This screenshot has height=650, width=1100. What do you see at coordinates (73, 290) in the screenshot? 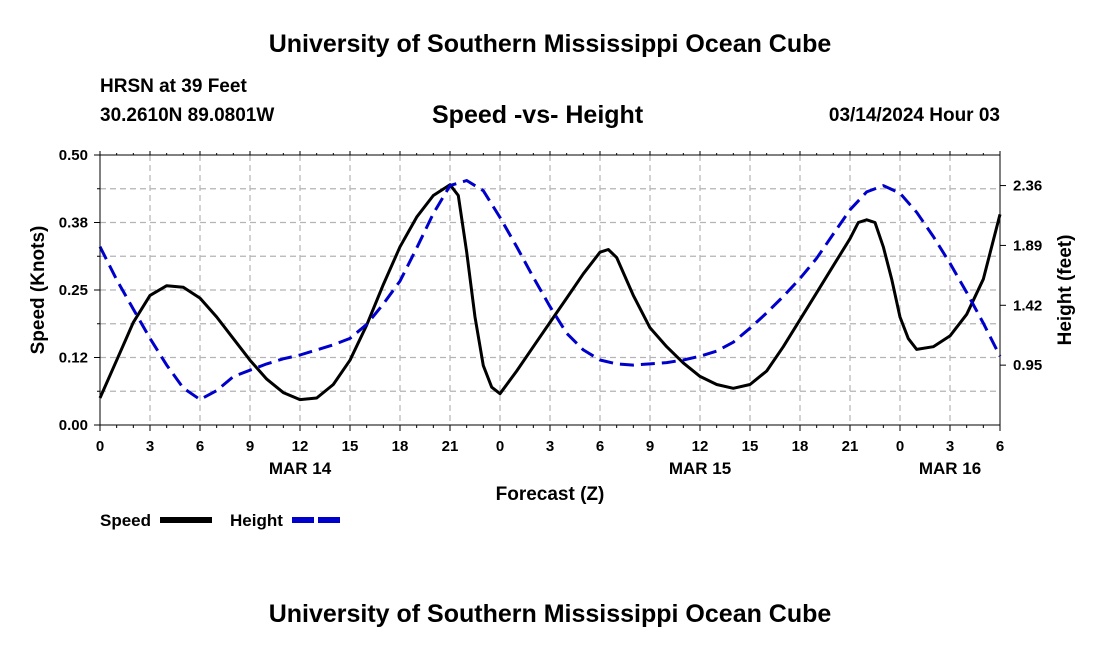
I see `y-tick-label: 0.25` at bounding box center [73, 290].